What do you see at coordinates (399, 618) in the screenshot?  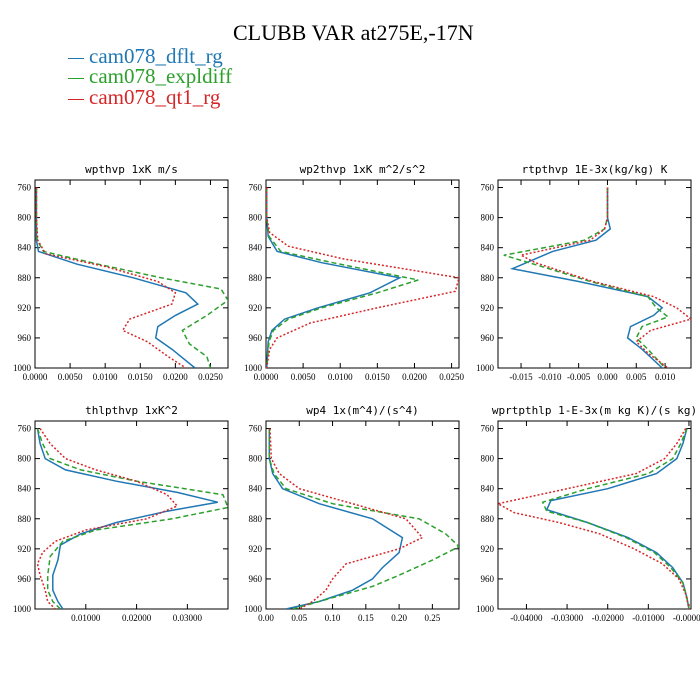 I see `x-tick-label: 0.20` at bounding box center [399, 618].